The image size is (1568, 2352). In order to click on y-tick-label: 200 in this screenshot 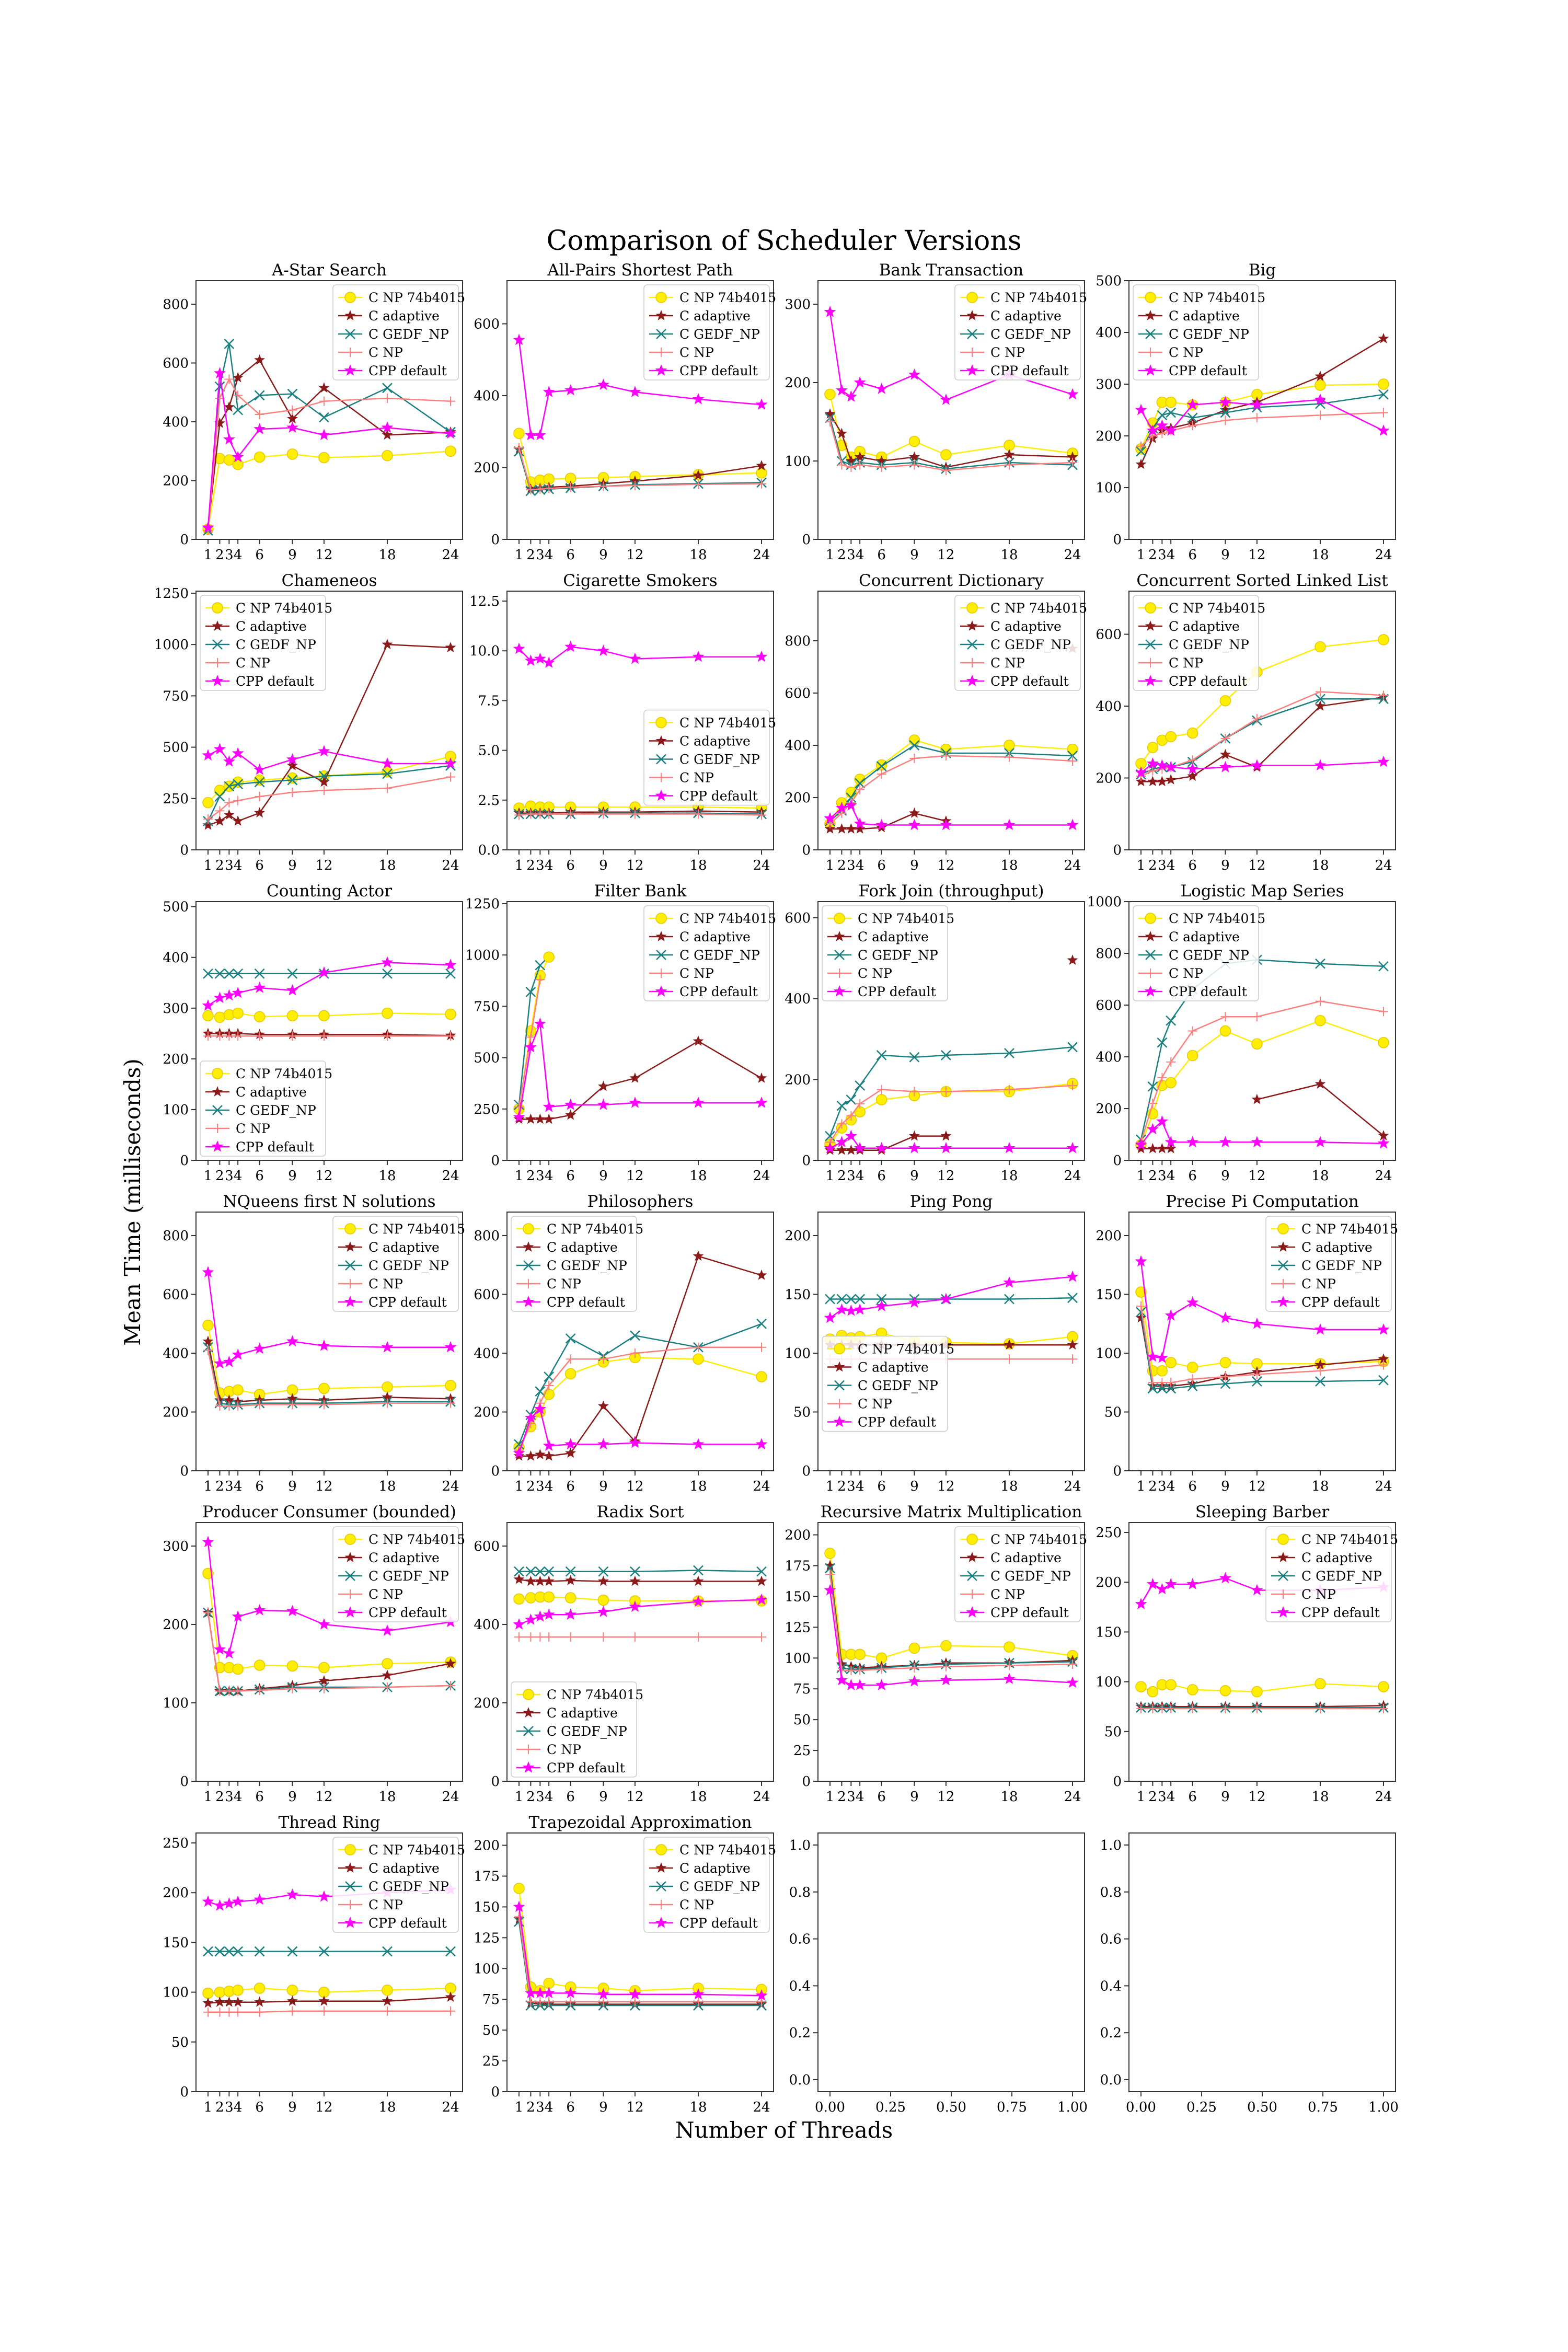, I will do `click(176, 1625)`.